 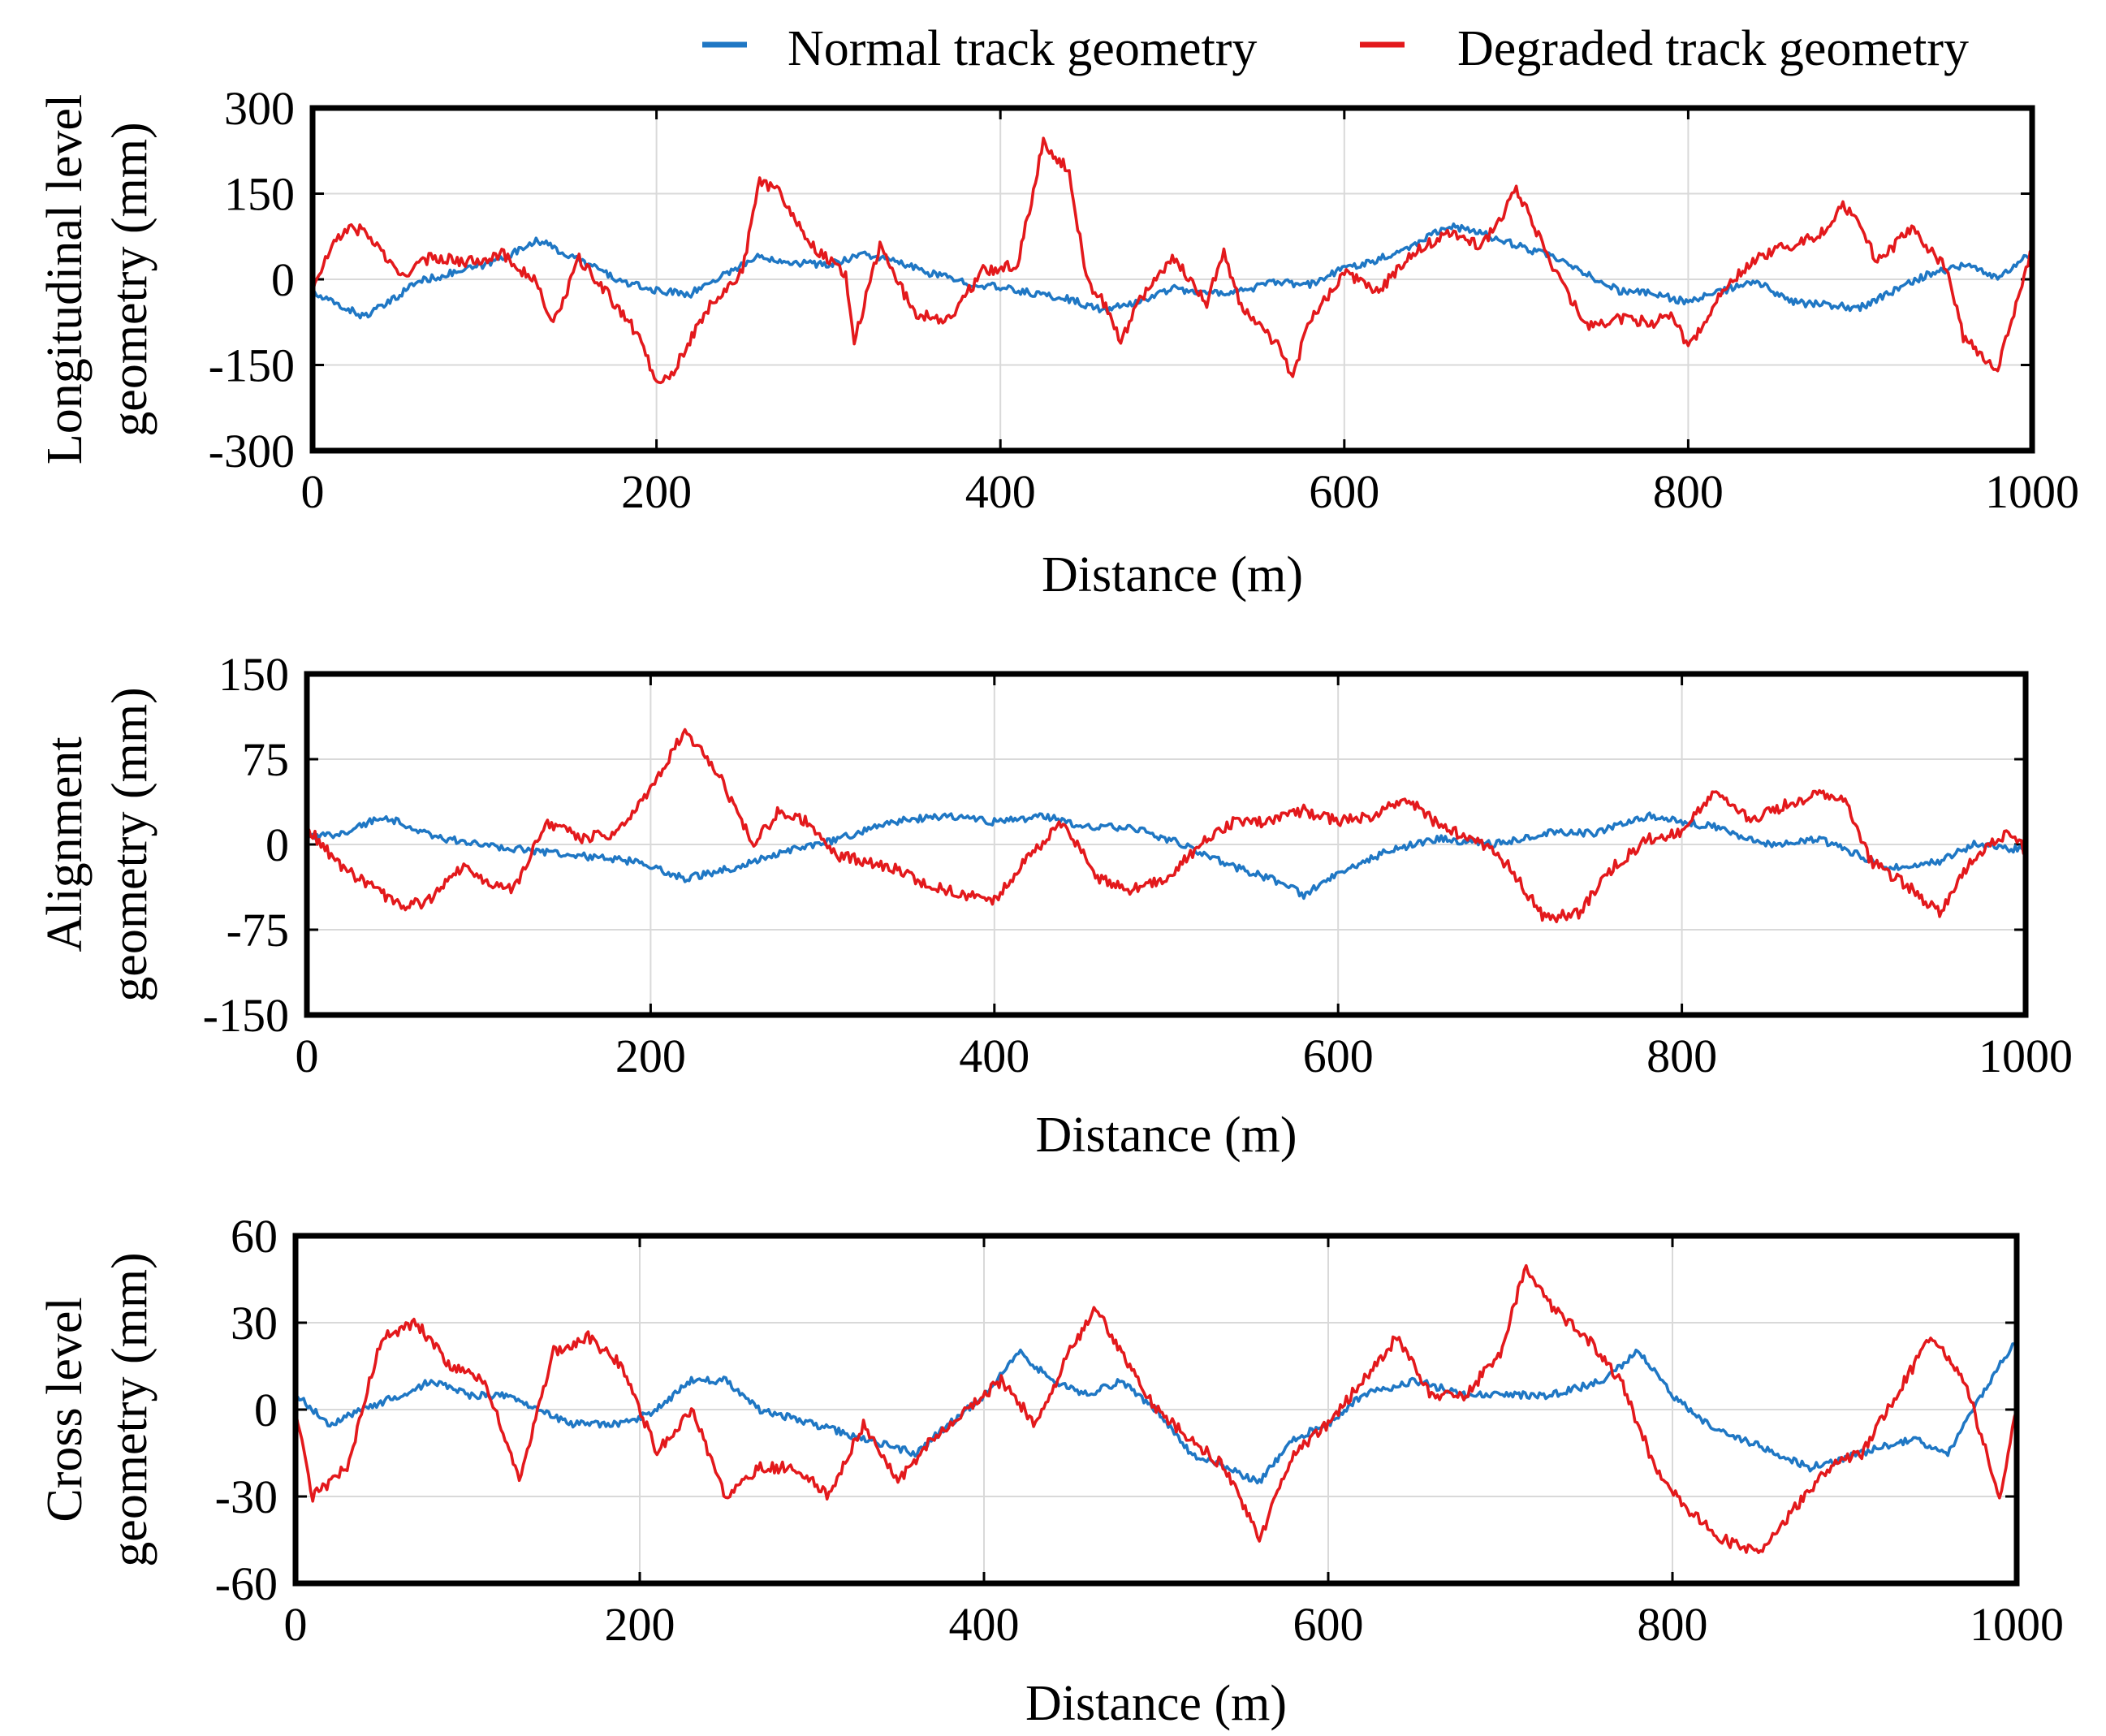 What do you see at coordinates (255, 1323) in the screenshot?
I see `y-tick-label: 30` at bounding box center [255, 1323].